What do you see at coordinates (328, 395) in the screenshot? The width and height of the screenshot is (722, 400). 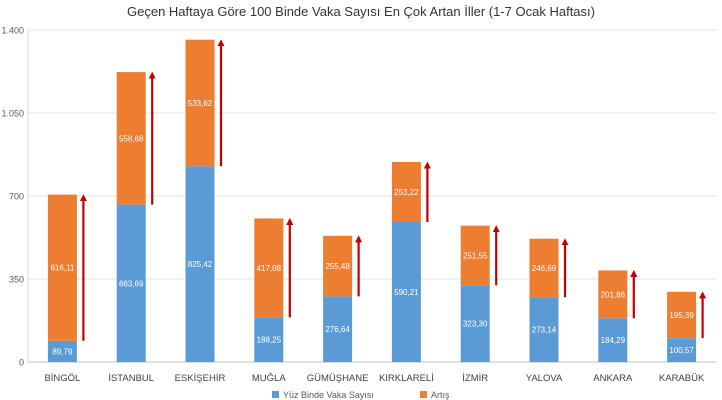 I see `legend-label-base: Yüz Binde Vaka Sayısı` at bounding box center [328, 395].